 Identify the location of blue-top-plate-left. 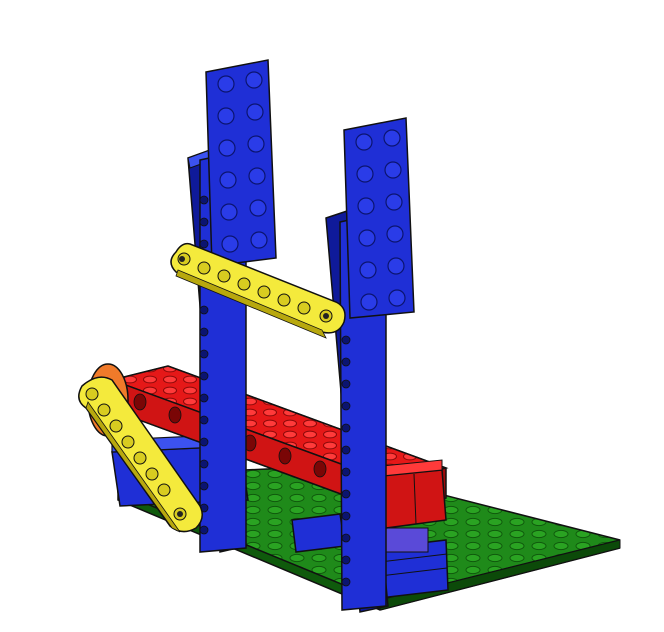
(241, 163).